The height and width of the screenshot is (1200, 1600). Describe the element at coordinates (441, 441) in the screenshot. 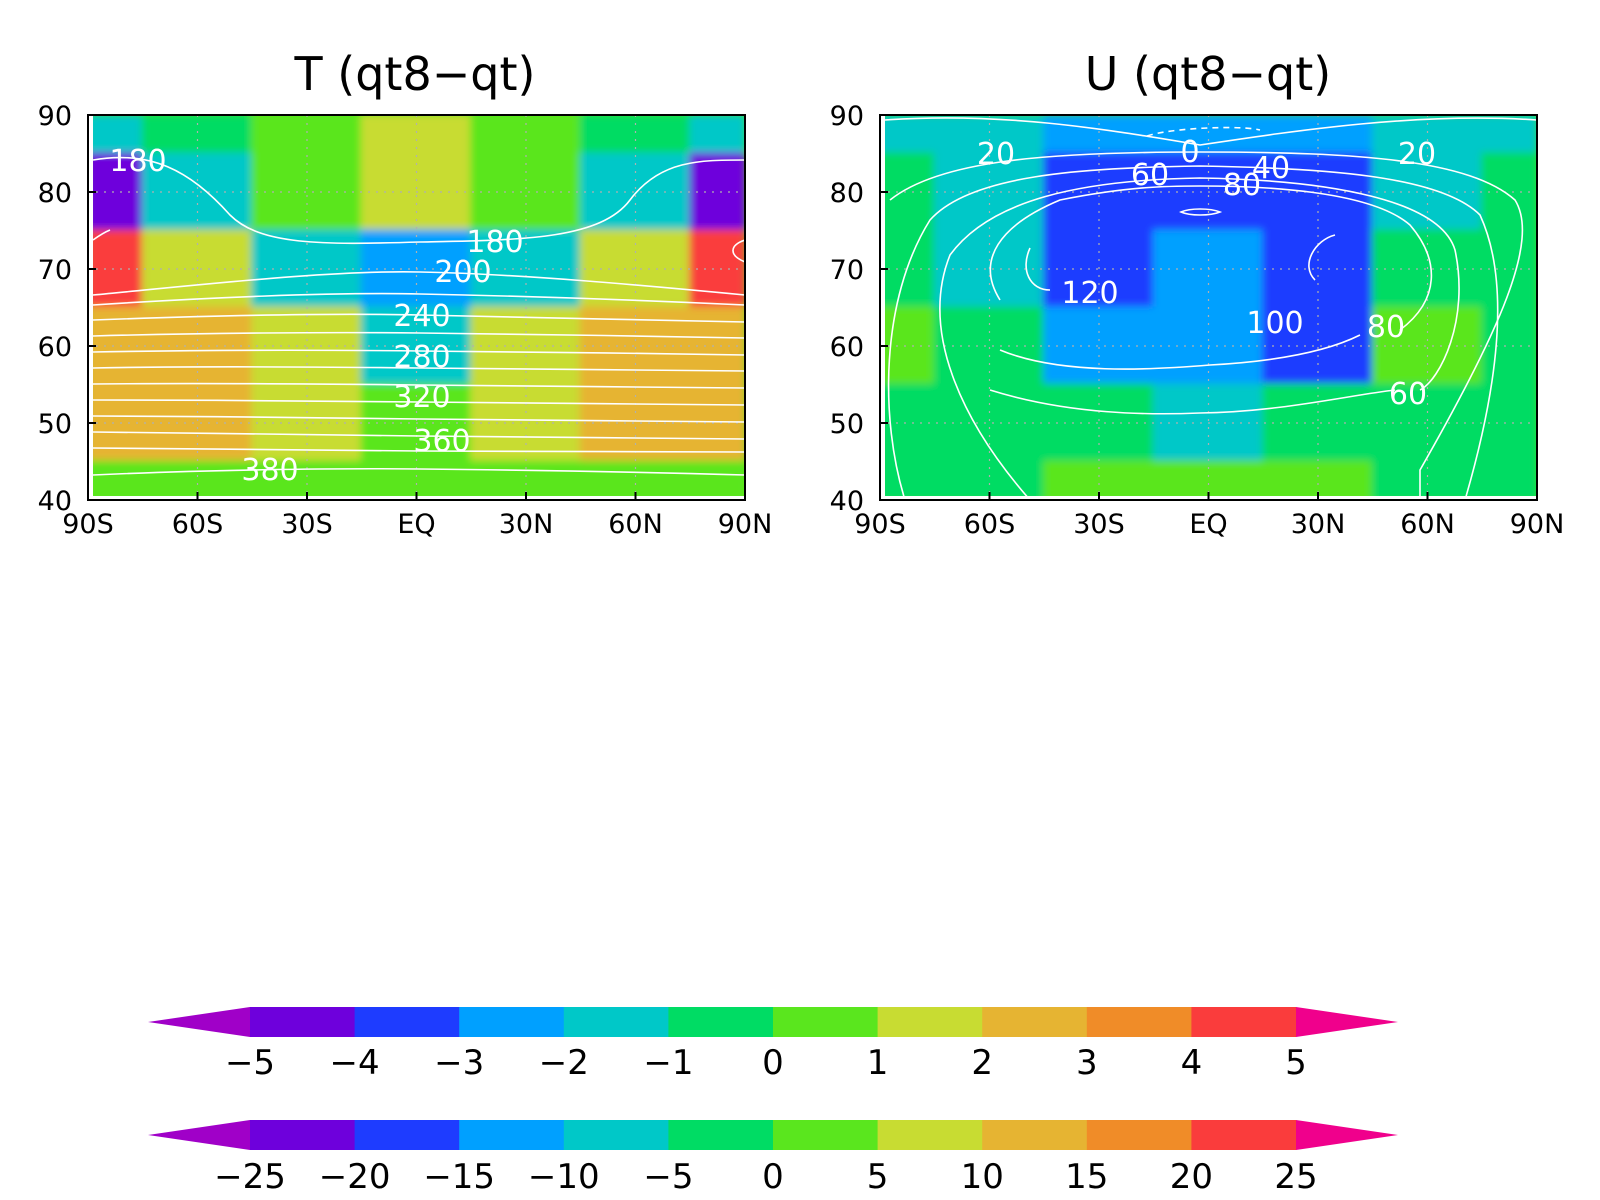

I see `contour-label: 360` at that location.